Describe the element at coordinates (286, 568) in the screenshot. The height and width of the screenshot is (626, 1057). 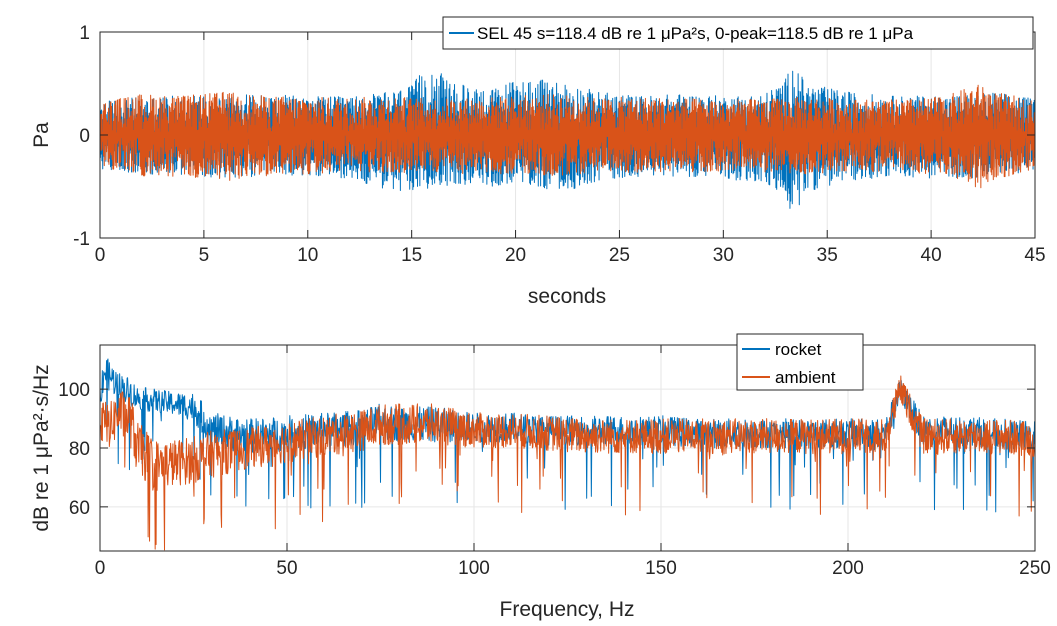
I see `x-tick-label: 50` at that location.